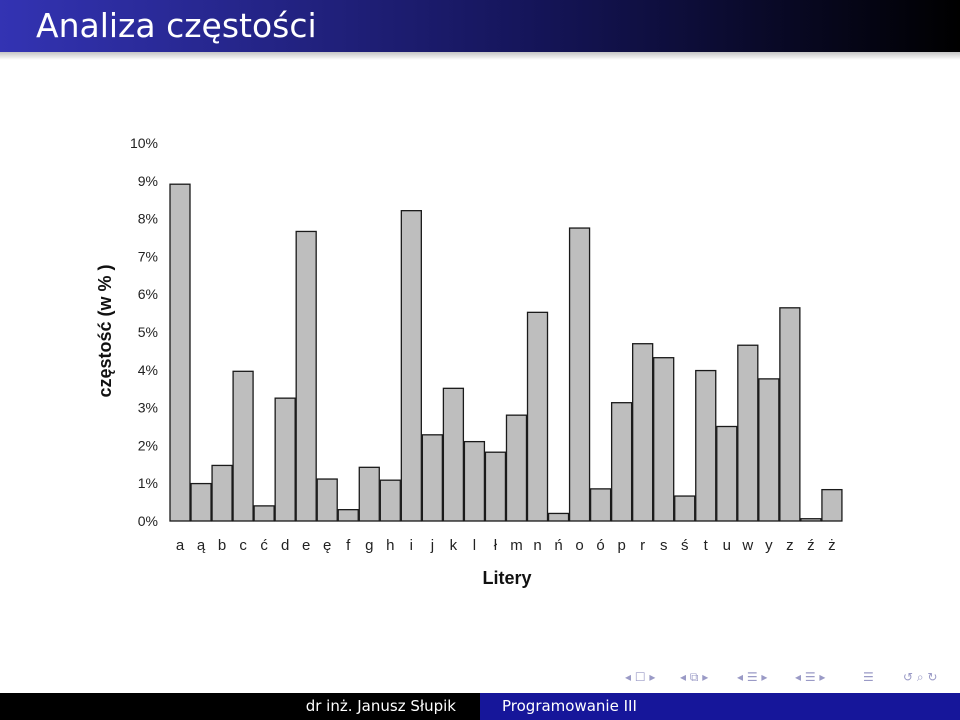 The width and height of the screenshot is (960, 720). What do you see at coordinates (600, 505) in the screenshot?
I see `bar-ó` at bounding box center [600, 505].